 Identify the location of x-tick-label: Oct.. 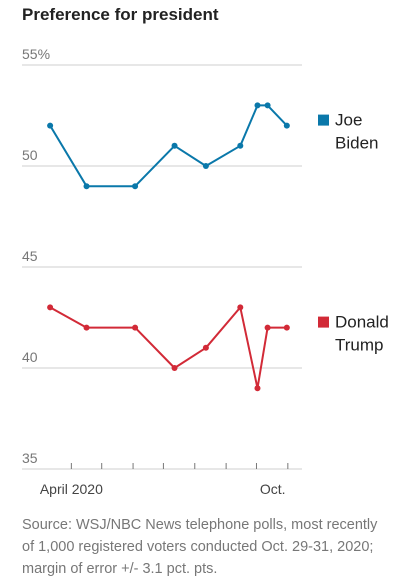
(273, 489).